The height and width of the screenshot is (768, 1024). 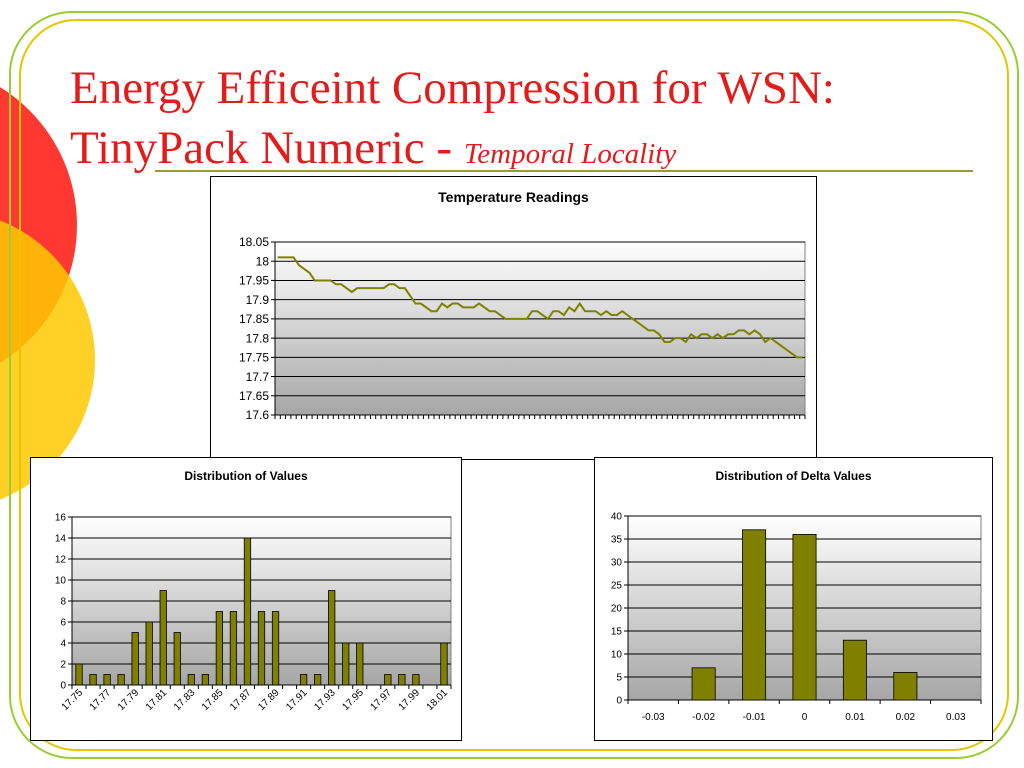 I want to click on x-tick-label: 17.85, so click(x=213, y=700).